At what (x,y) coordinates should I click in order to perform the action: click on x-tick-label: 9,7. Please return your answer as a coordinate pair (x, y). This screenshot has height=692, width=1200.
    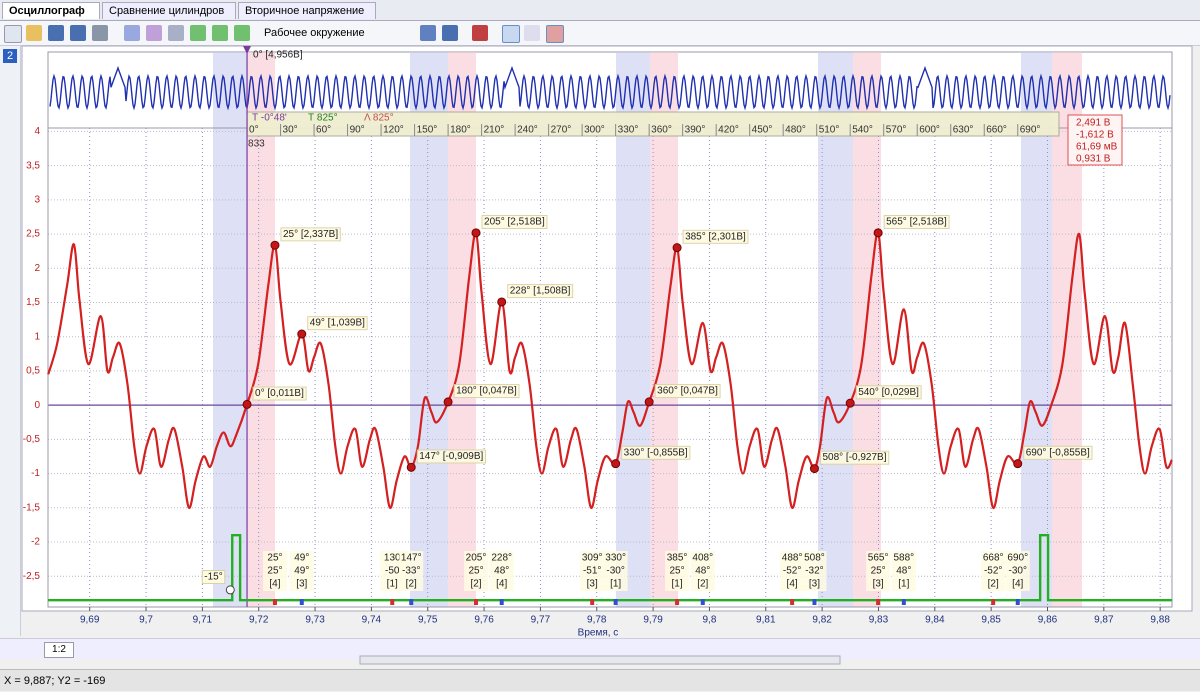
    Looking at the image, I should click on (146, 620).